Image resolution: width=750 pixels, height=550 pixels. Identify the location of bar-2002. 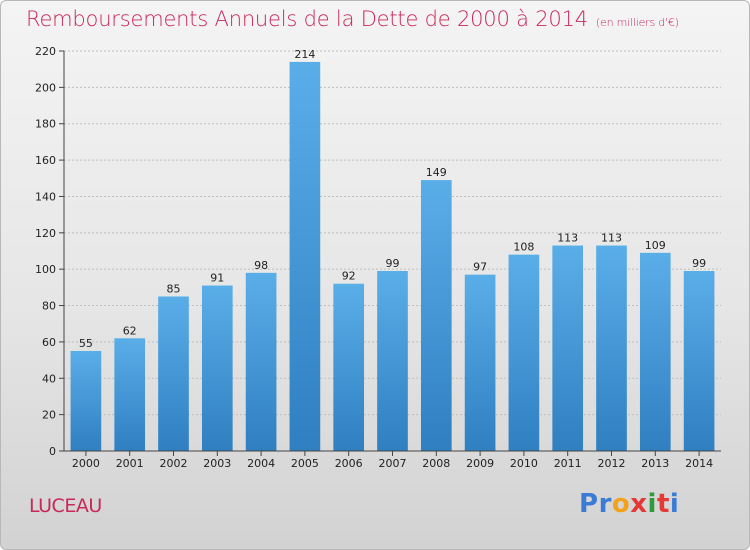
(173, 373).